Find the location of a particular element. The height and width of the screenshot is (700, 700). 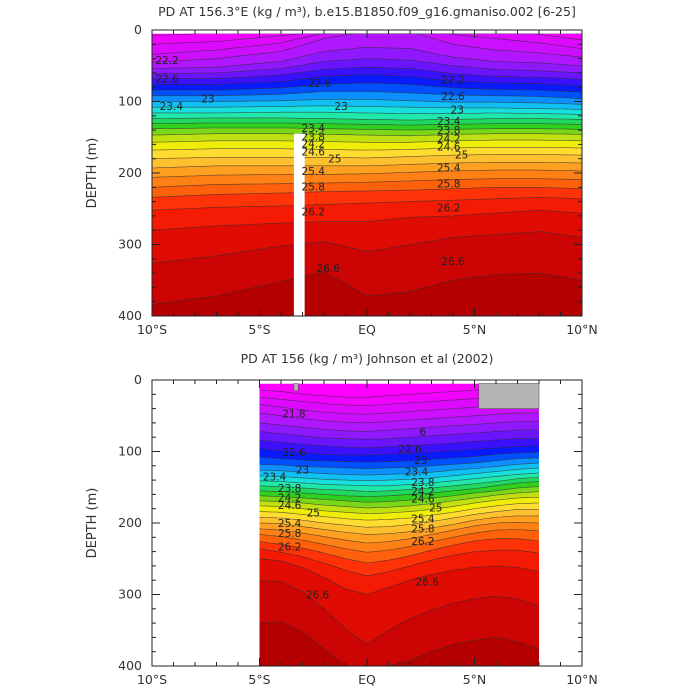

contour-label: 22.2 is located at coordinates (452, 80).